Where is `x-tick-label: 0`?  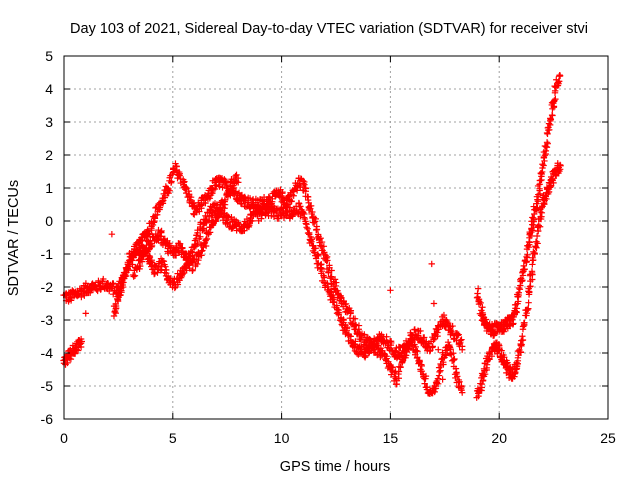
x-tick-label: 0 is located at coordinates (64, 438).